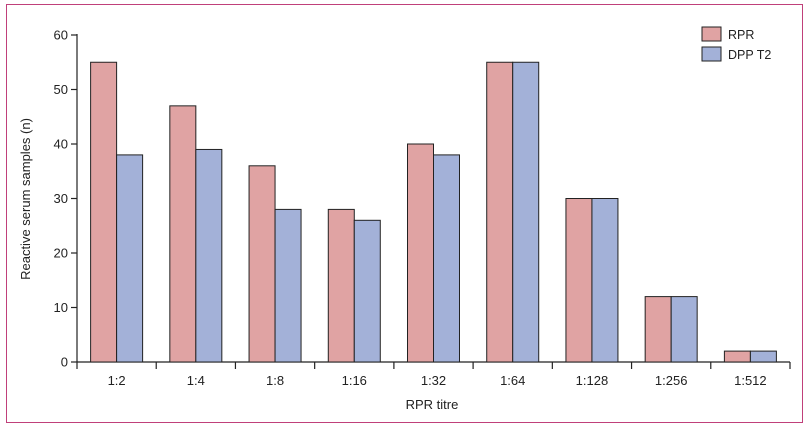 This screenshot has width=811, height=427. What do you see at coordinates (671, 380) in the screenshot?
I see `x-tick-label: 1:256` at bounding box center [671, 380].